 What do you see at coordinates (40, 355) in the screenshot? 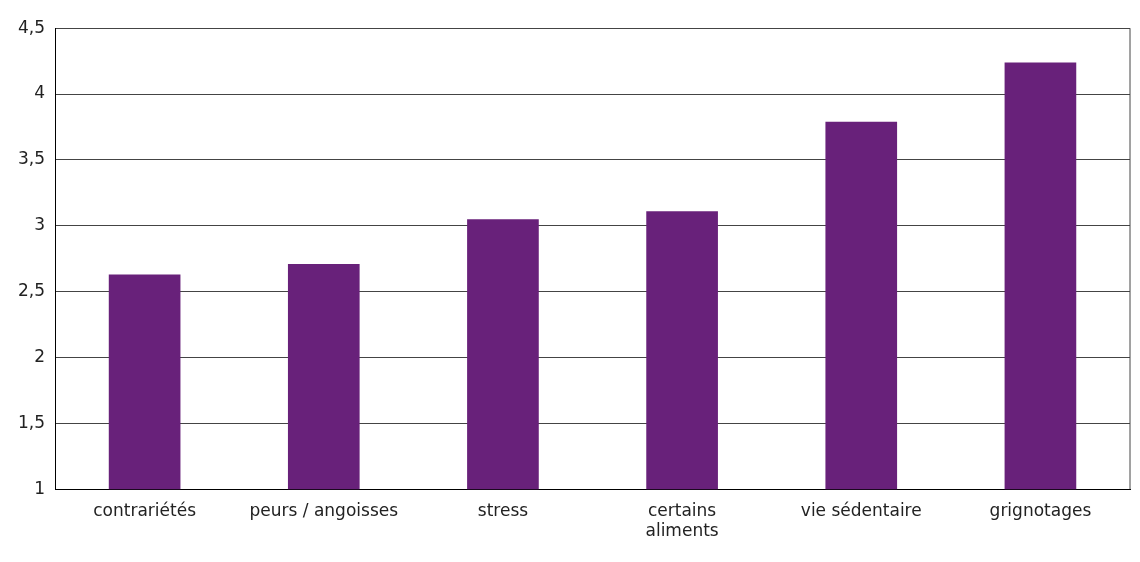
I see `y-tick-label: 2` at bounding box center [40, 355].